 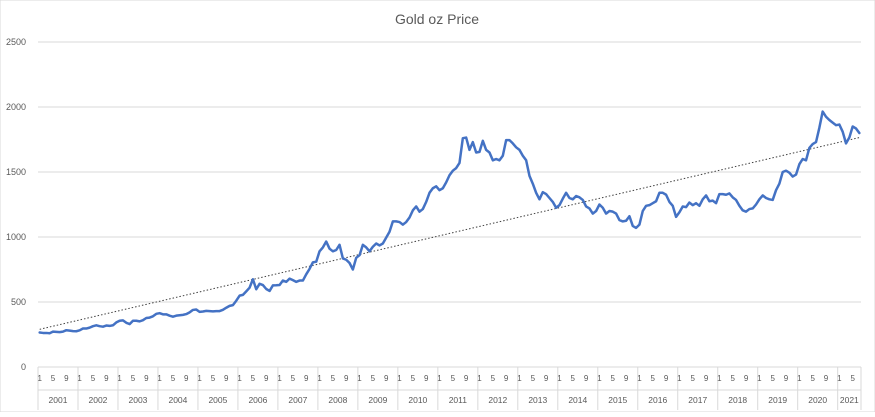 What do you see at coordinates (297, 400) in the screenshot?
I see `year-label-2007: 2007` at bounding box center [297, 400].